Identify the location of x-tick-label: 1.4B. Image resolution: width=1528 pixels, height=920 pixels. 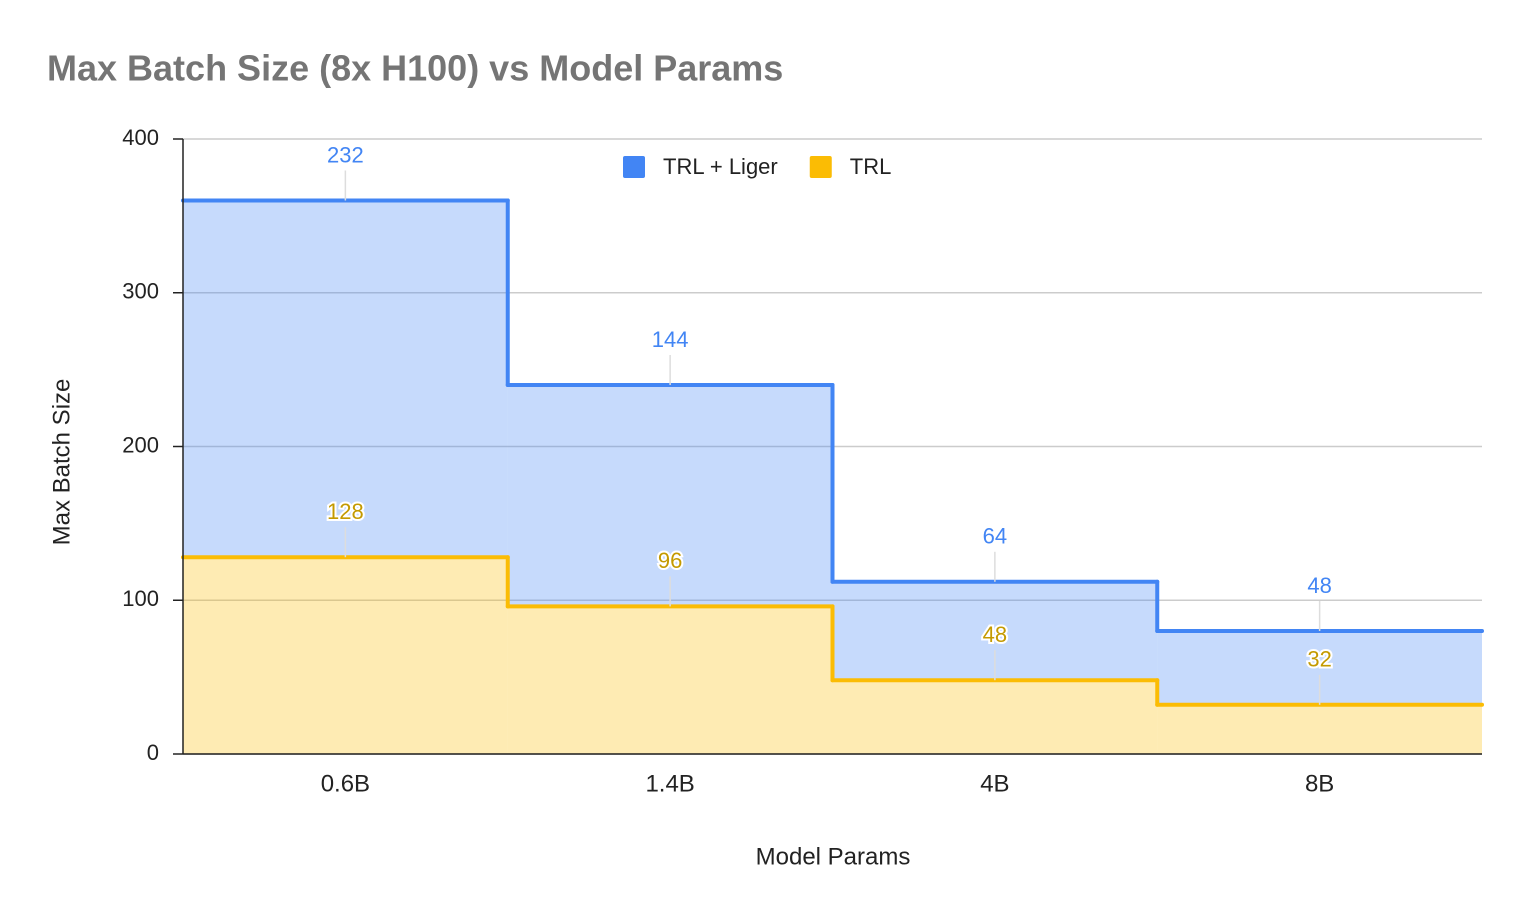
(669, 783).